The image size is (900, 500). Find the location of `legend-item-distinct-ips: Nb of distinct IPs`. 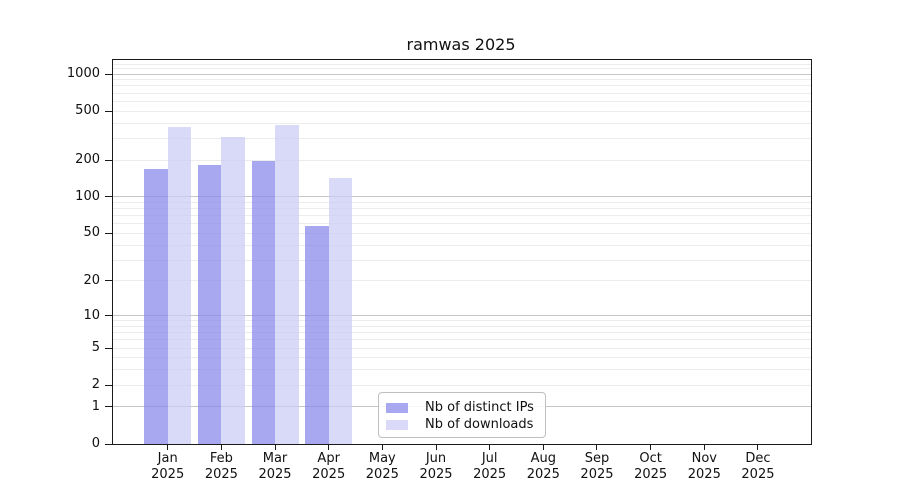

legend-item-distinct-ips: Nb of distinct IPs is located at coordinates (461, 407).